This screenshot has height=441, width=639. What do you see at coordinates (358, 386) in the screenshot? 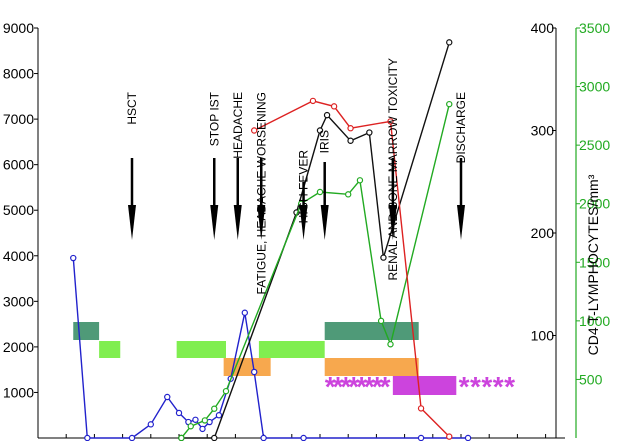
I see `star-marker-row: ********` at bounding box center [358, 386].